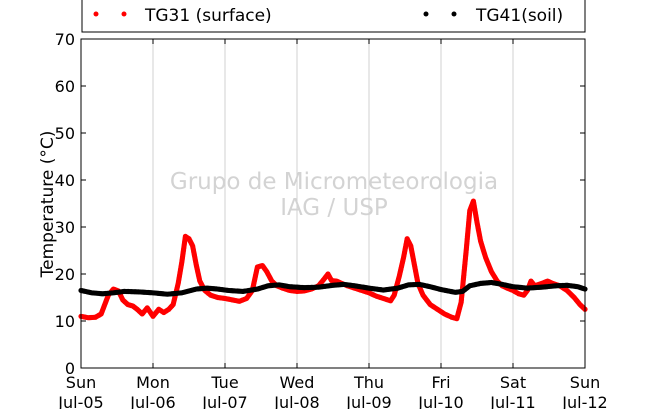 The height and width of the screenshot is (409, 650). I want to click on x-tick-label-date: Jul-12, so click(584, 401).